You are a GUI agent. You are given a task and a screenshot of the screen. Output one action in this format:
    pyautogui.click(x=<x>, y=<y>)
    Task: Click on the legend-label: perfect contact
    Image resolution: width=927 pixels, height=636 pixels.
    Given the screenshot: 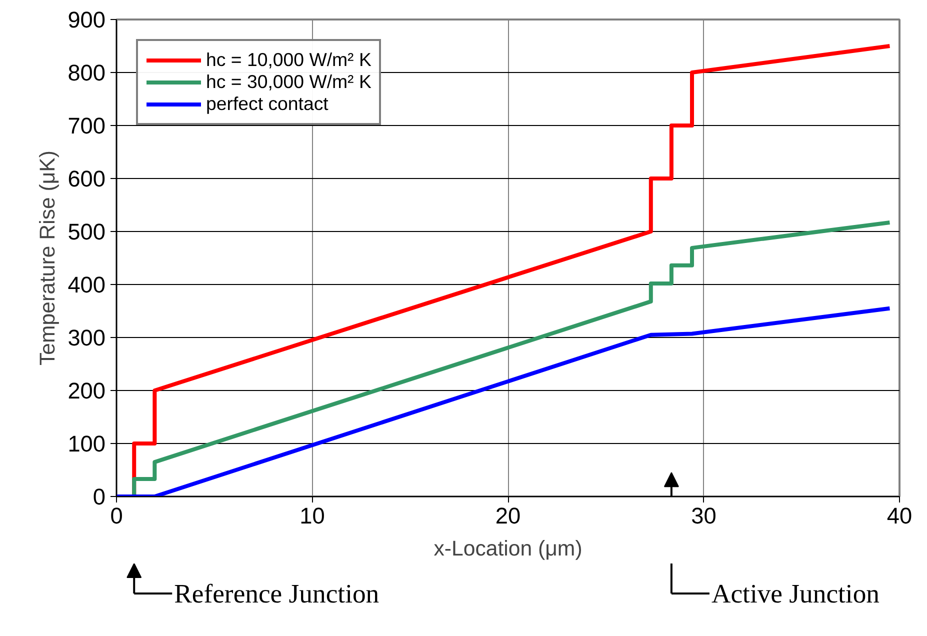 What is the action you would take?
    pyautogui.click(x=267, y=104)
    